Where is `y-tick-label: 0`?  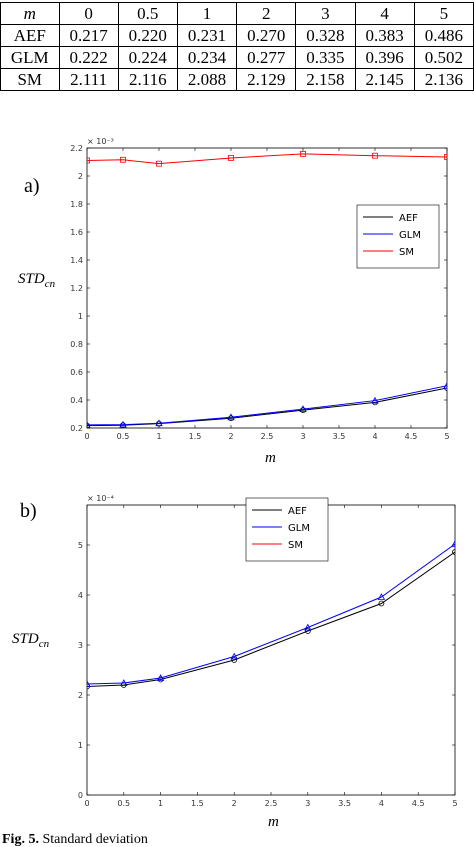 y-tick-label: 0 is located at coordinates (80, 795).